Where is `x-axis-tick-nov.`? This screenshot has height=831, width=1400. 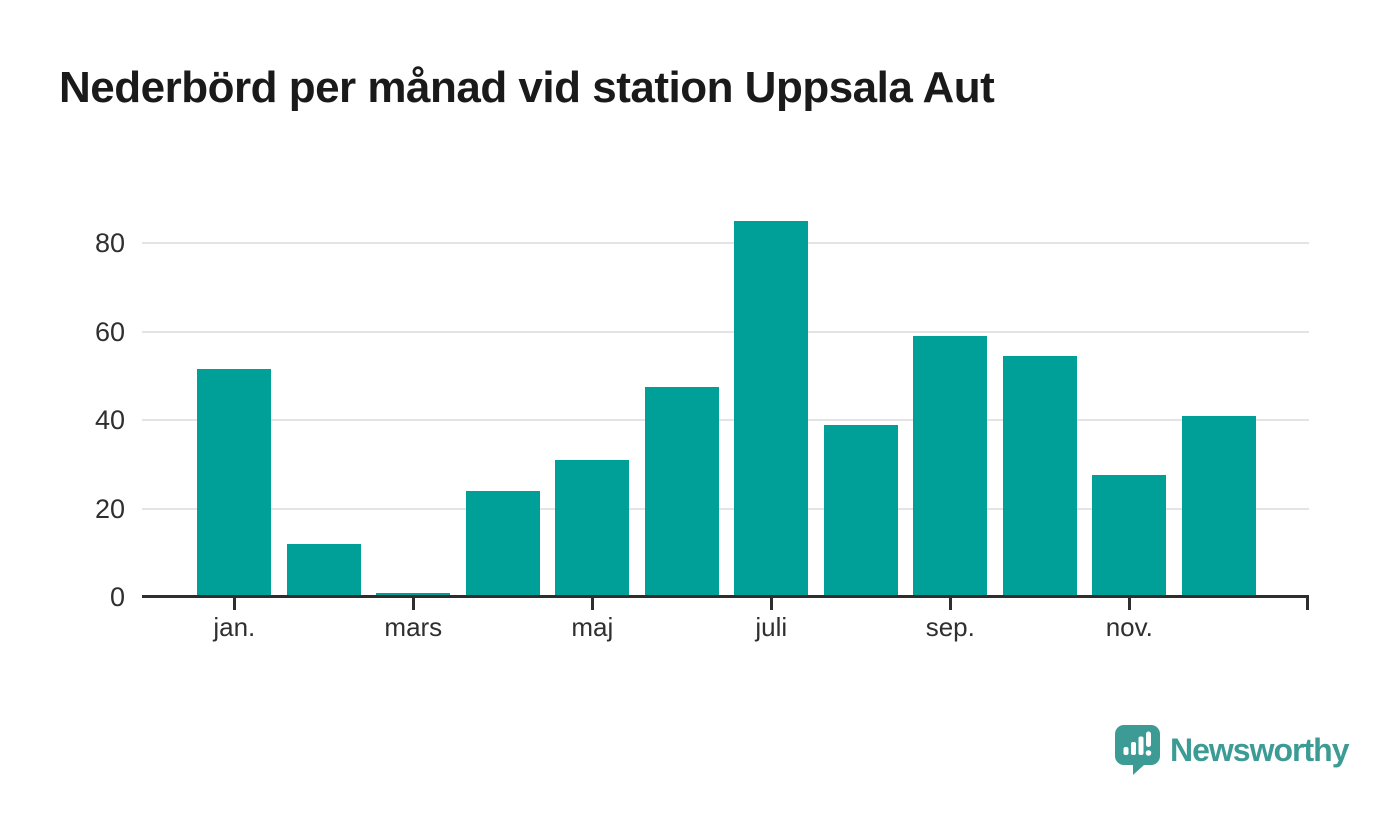
x-axis-tick-nov. is located at coordinates (1129, 604).